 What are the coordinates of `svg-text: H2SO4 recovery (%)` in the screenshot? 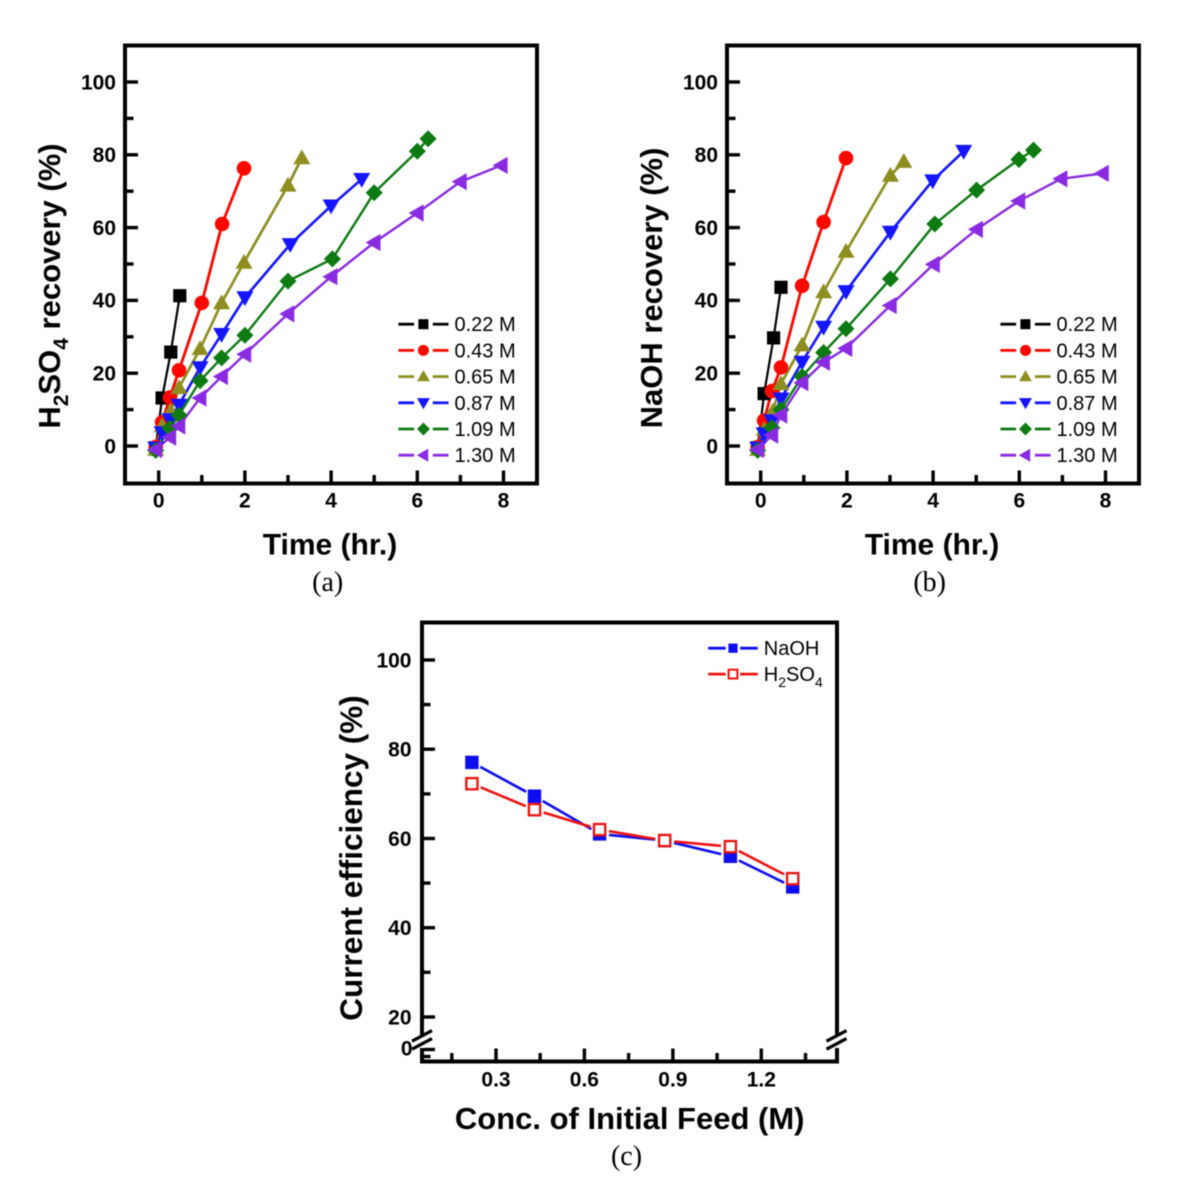 It's located at (52, 285).